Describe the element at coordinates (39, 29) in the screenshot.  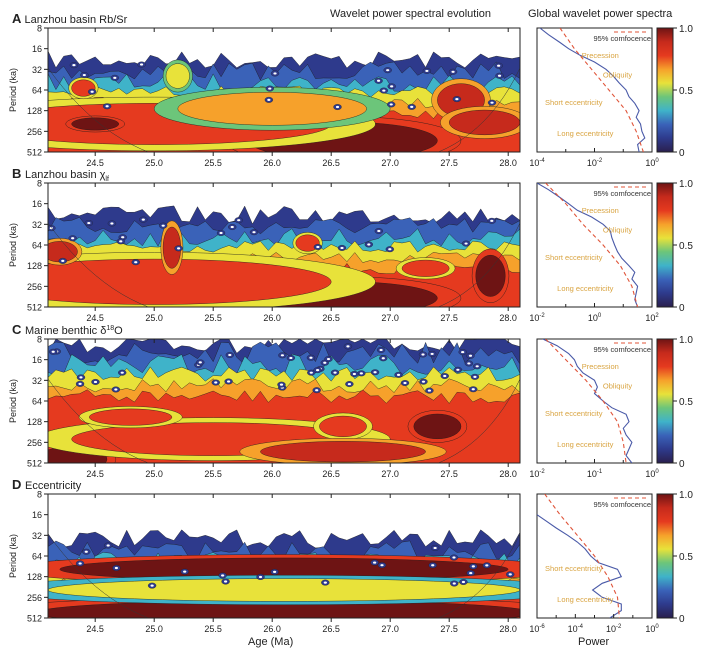
I see `y-tick-label: 8` at that location.